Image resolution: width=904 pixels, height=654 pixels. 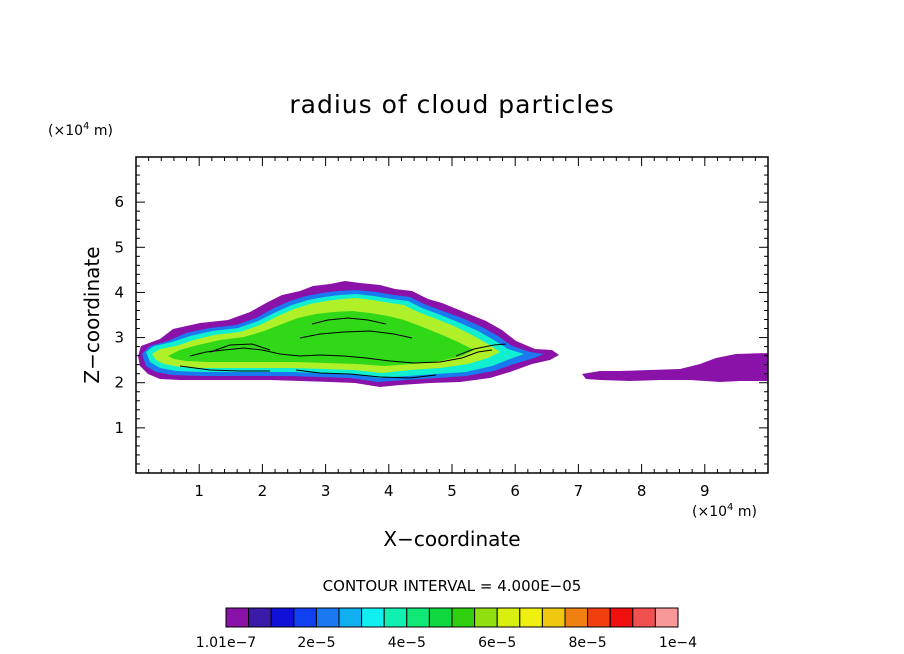 What do you see at coordinates (675, 367) in the screenshot?
I see `right-cloud` at bounding box center [675, 367].